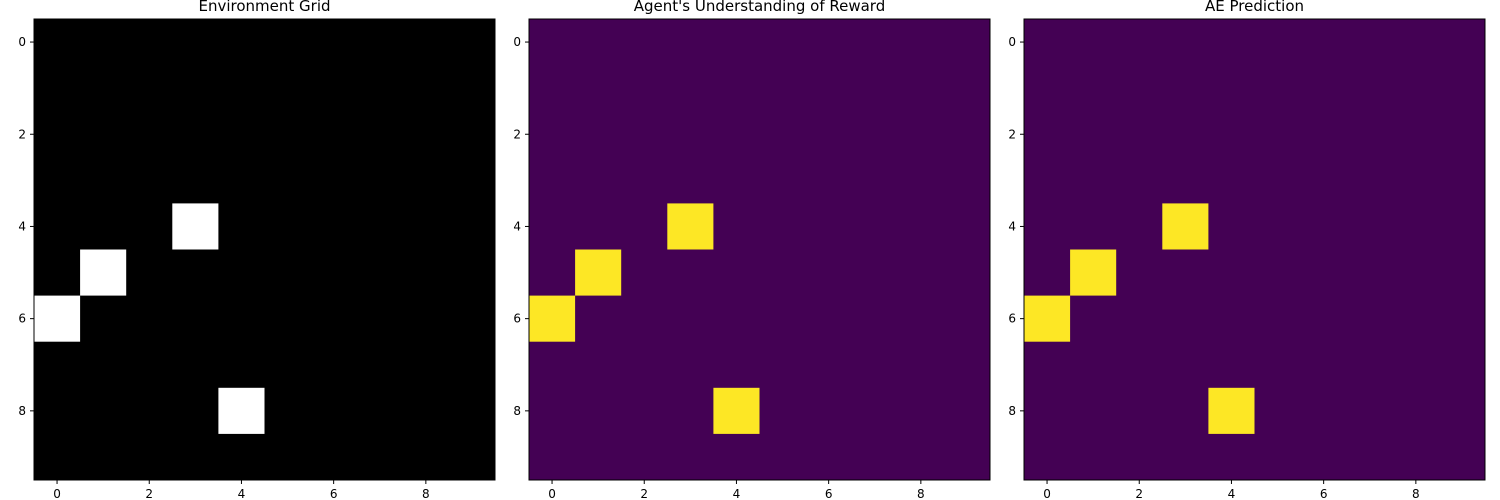 Image resolution: width=1500 pixels, height=500 pixels. Describe the element at coordinates (759, 7) in the screenshot. I see `panel-title: Agent's Understanding of Reward` at that location.